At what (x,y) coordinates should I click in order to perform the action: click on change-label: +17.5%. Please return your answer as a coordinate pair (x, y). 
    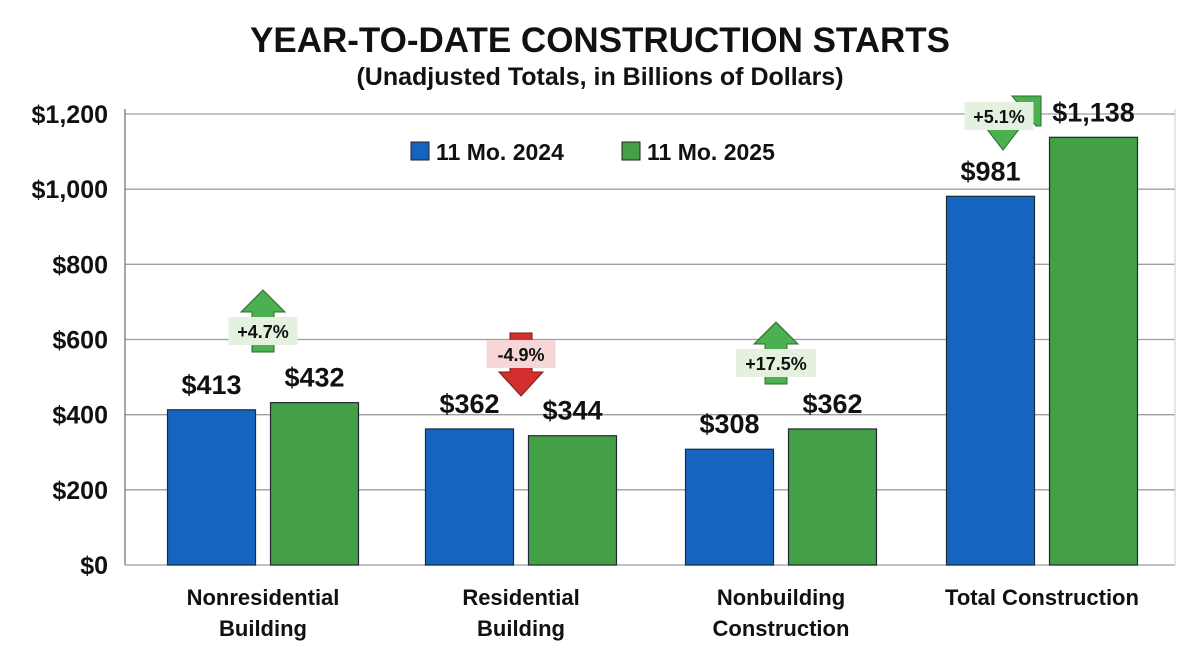
    Looking at the image, I should click on (776, 364).